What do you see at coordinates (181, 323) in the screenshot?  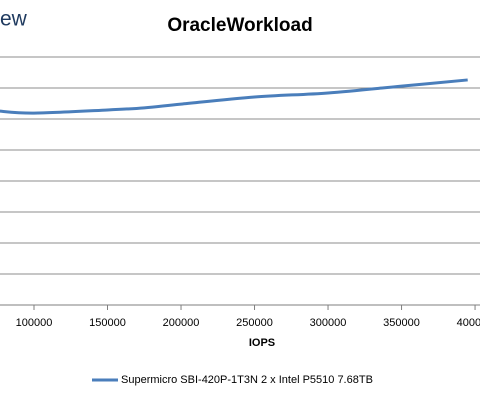 I see `x-tick-label: 200000` at bounding box center [181, 323].